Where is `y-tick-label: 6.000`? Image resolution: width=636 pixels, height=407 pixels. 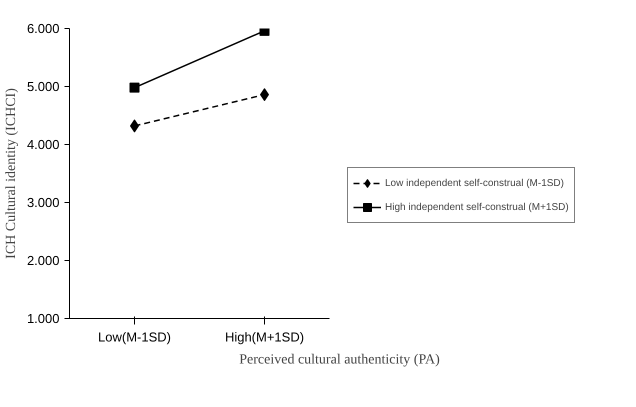 y-tick-label: 6.000 is located at coordinates (43, 28).